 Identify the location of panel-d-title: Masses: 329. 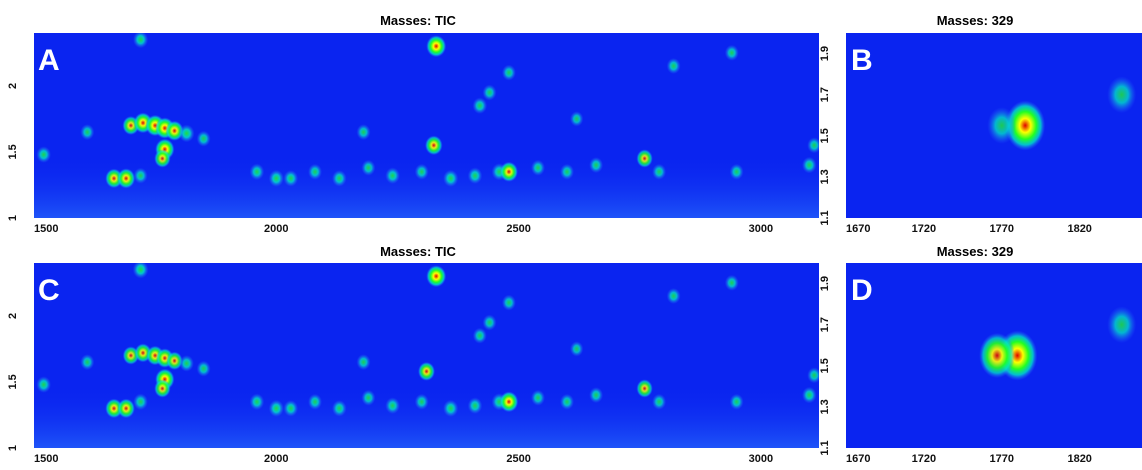
(975, 251).